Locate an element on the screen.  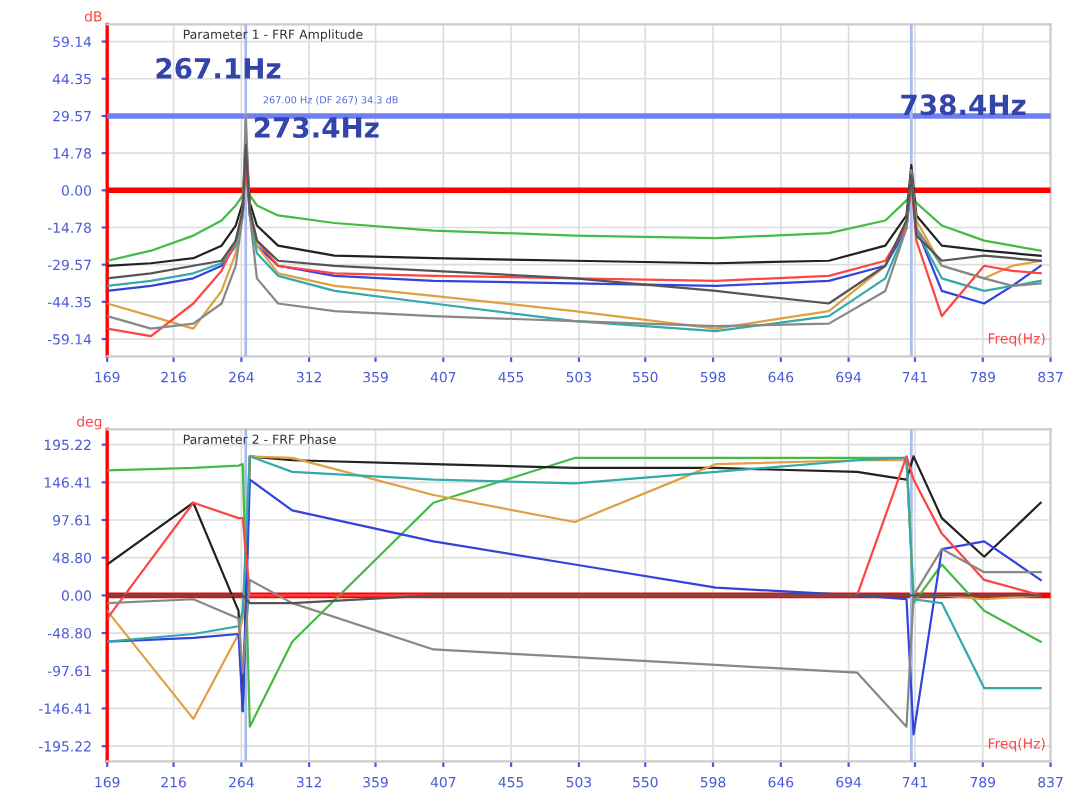
annotation: 273.4Hz is located at coordinates (316, 127).